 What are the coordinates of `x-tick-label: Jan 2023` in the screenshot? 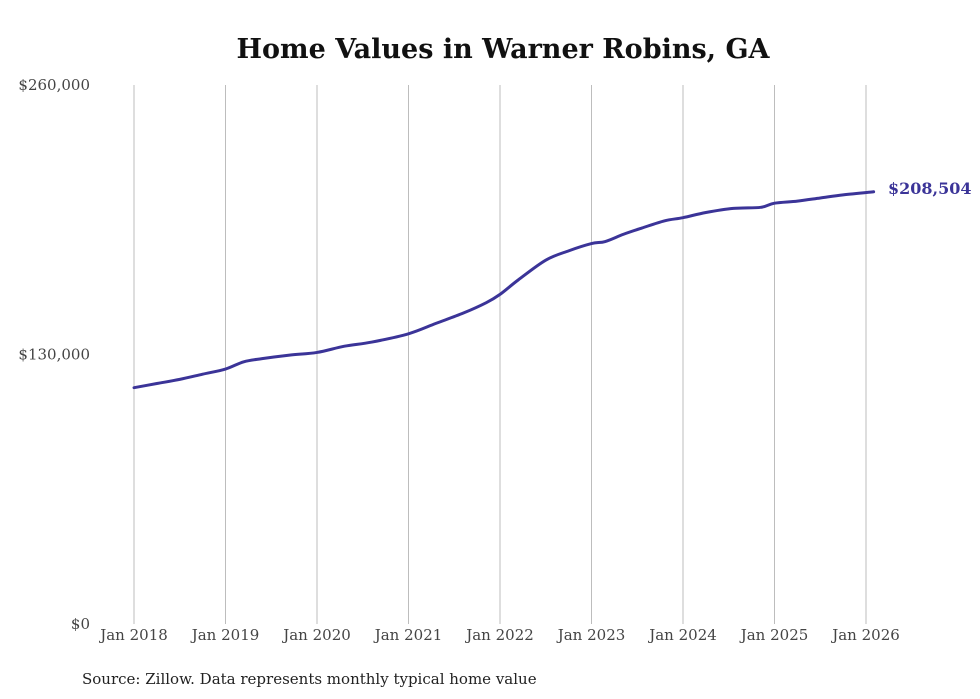 It's located at (591, 635).